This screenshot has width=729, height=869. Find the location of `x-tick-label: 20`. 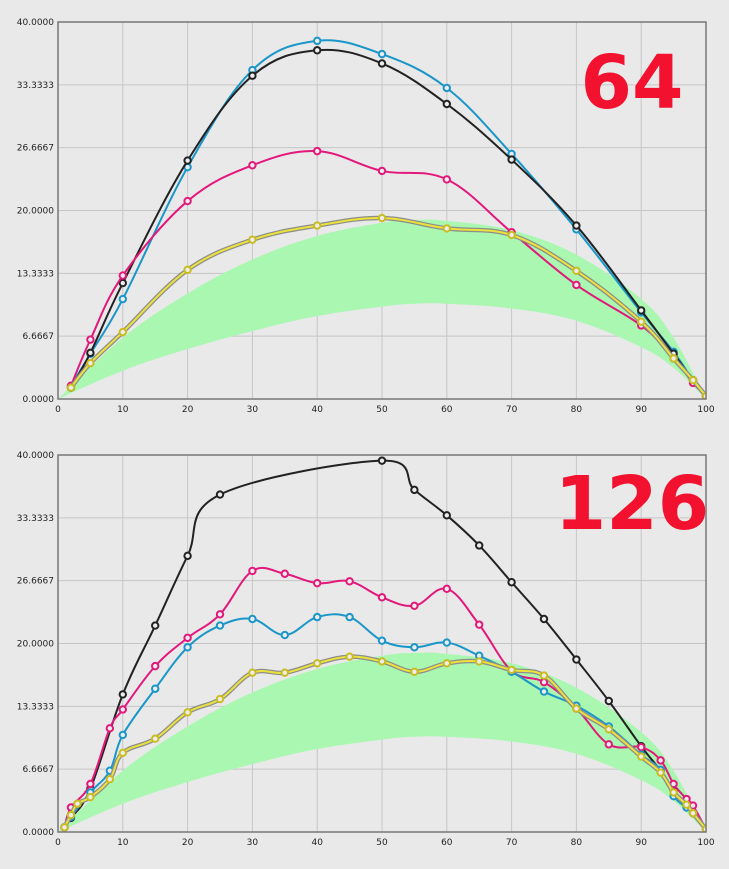

x-tick-label: 20 is located at coordinates (188, 410).